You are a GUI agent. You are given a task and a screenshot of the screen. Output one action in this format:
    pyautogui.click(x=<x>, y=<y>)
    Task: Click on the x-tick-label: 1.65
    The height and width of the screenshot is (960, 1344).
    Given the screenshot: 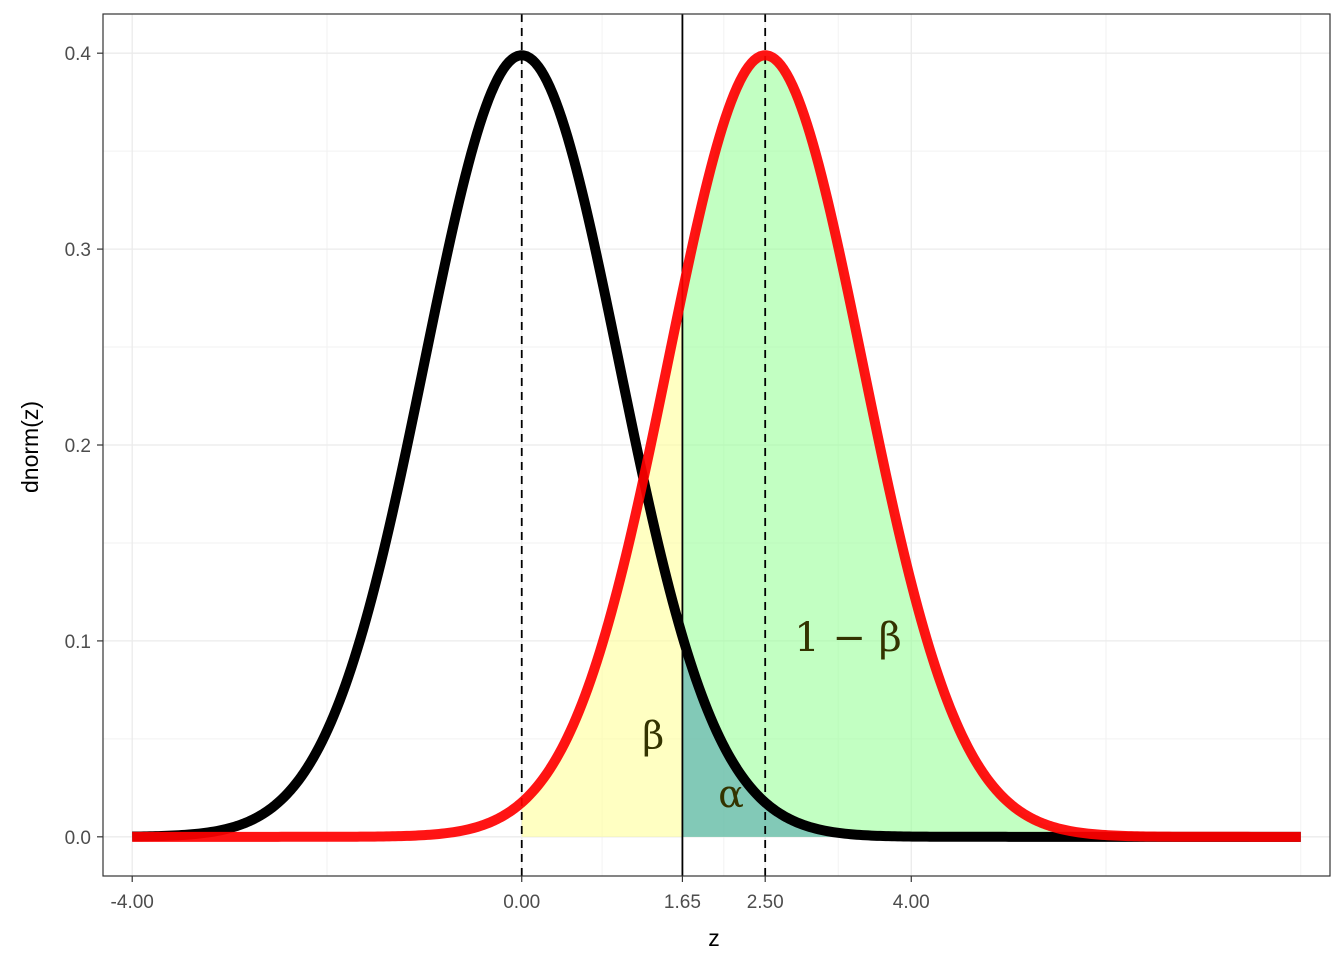 What is the action you would take?
    pyautogui.click(x=682, y=902)
    